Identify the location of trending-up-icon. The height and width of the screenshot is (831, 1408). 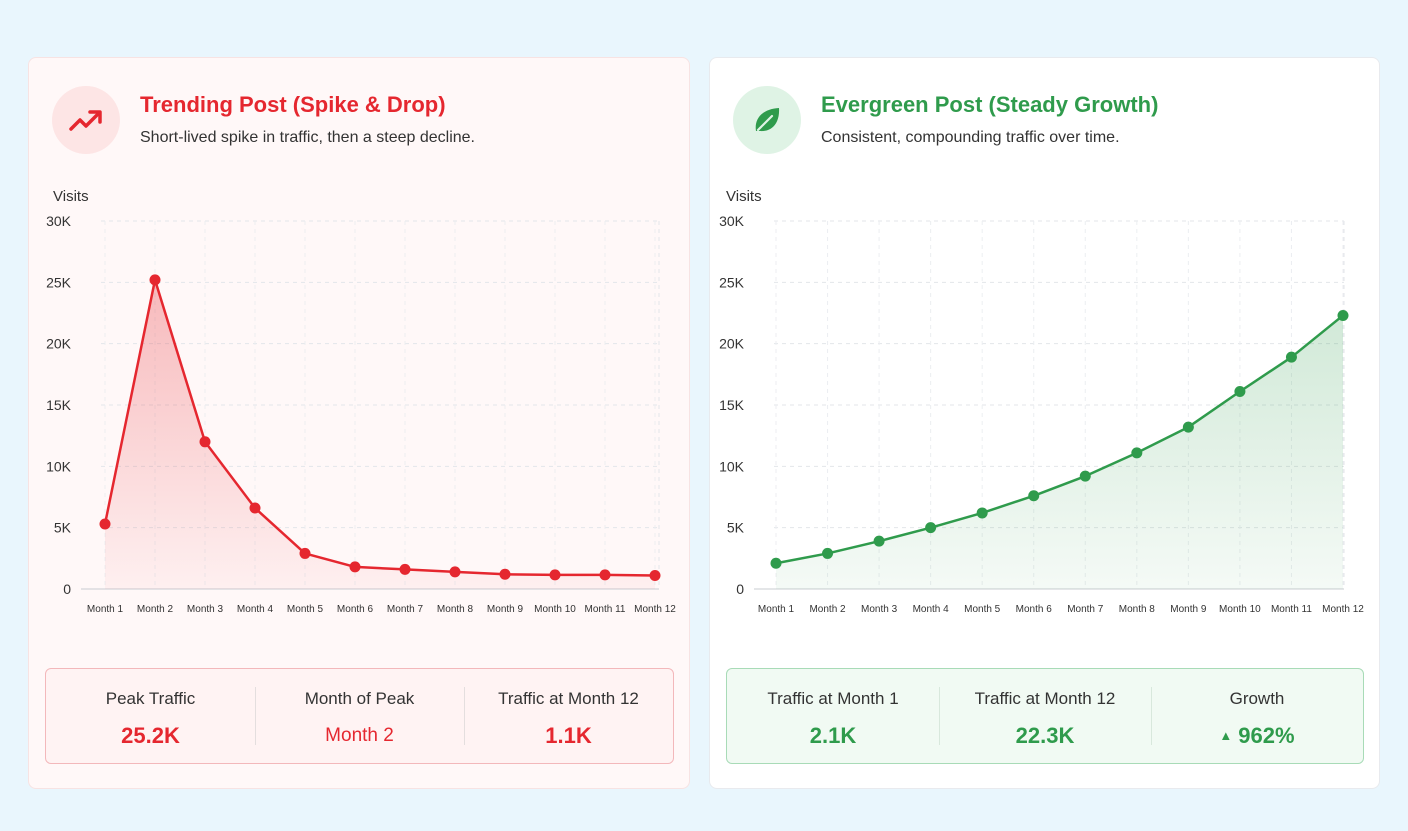
(85, 120).